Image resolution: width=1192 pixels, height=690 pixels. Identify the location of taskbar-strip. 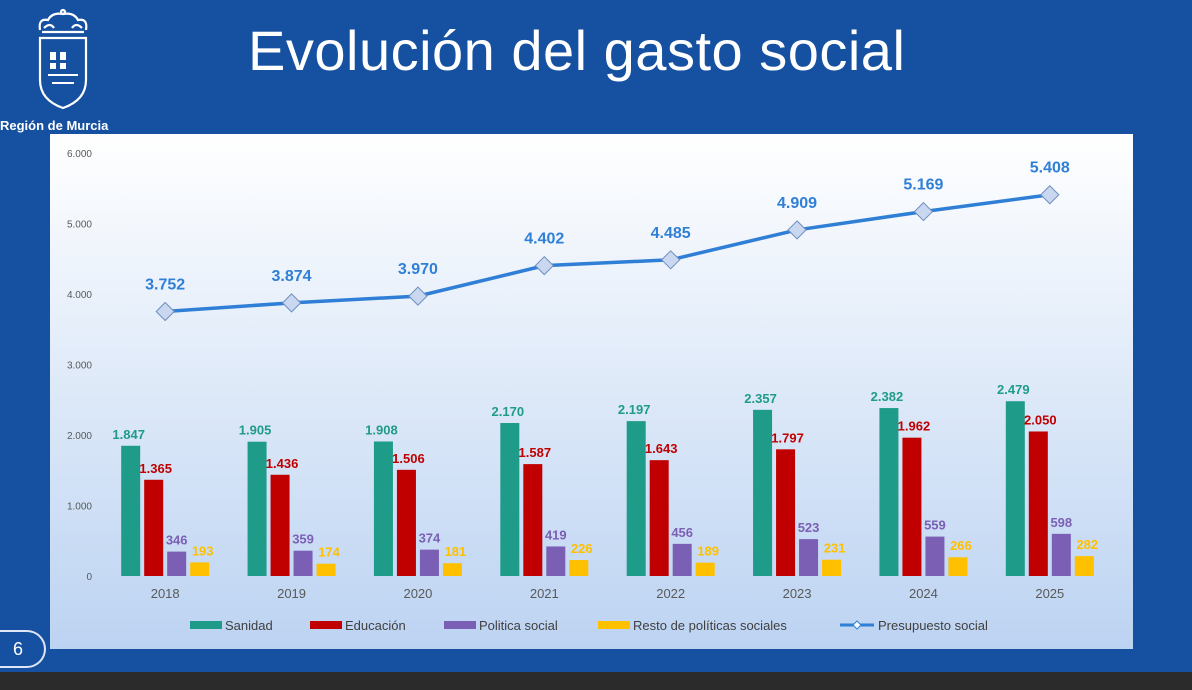
(596, 681).